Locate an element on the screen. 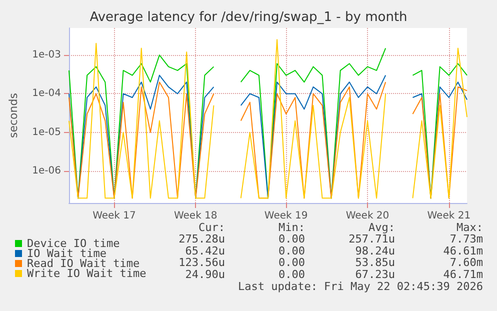 This screenshot has height=311, width=497. text: Cur: is located at coordinates (212, 227).